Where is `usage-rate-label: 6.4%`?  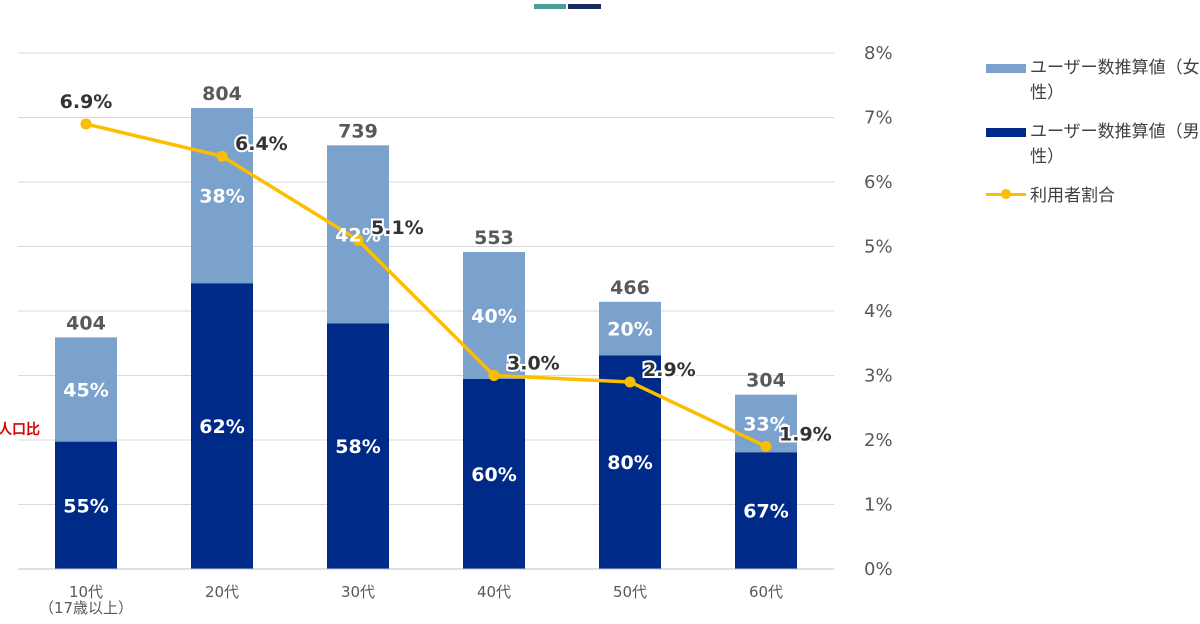
usage-rate-label: 6.4% is located at coordinates (261, 144).